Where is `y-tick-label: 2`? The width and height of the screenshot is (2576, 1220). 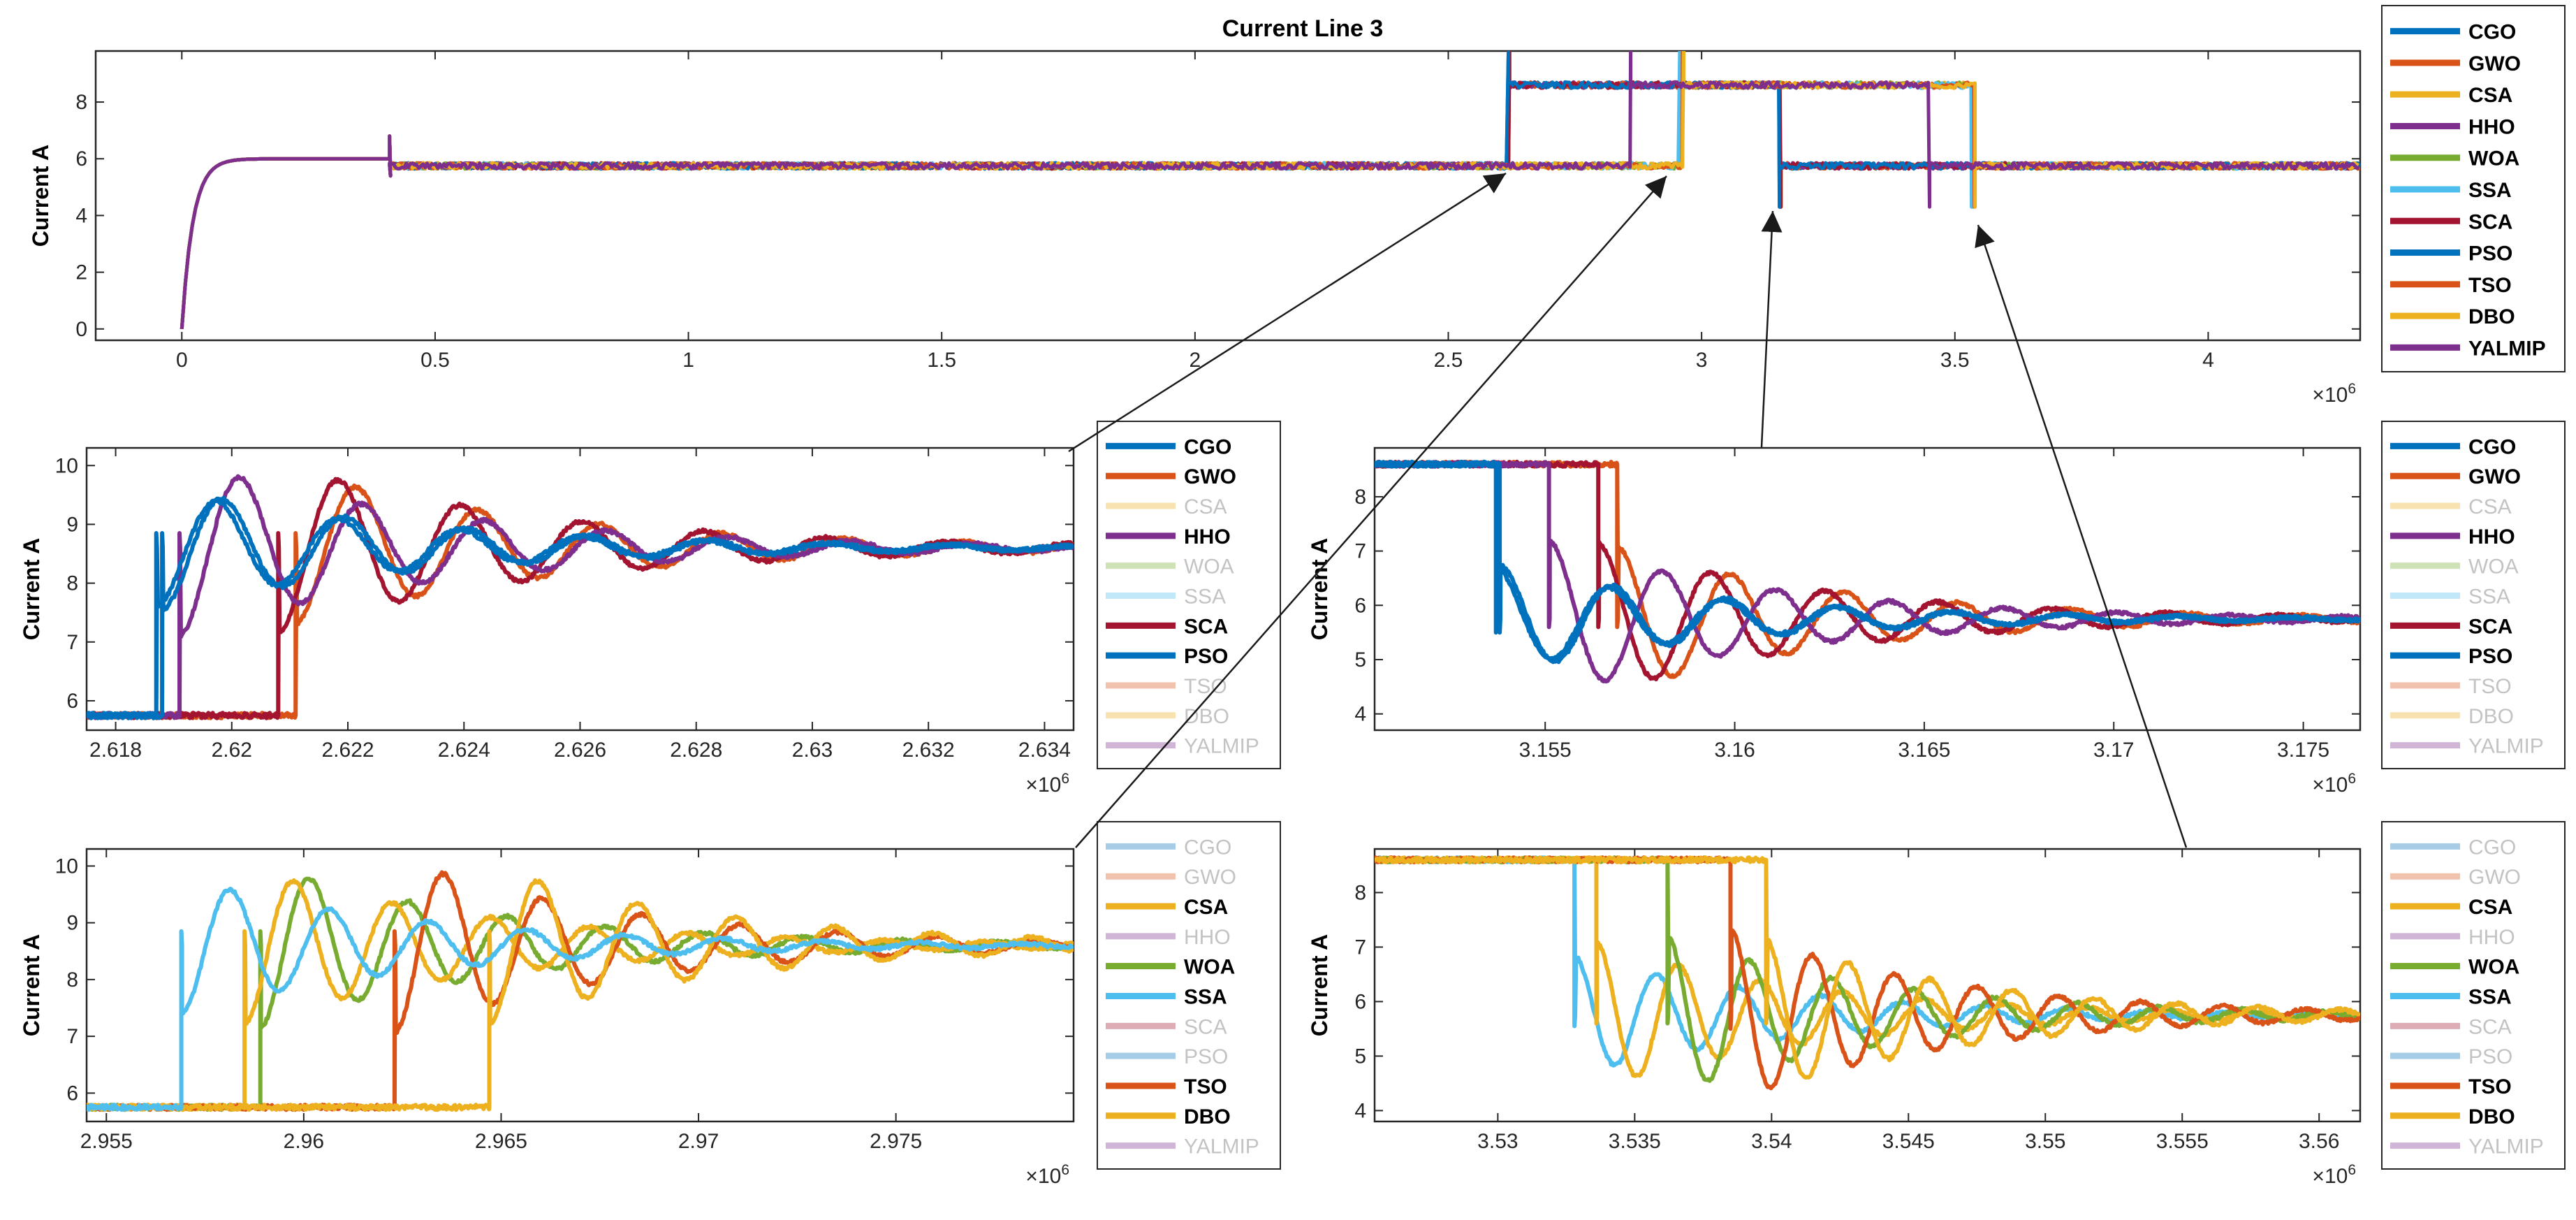 y-tick-label: 2 is located at coordinates (81, 272).